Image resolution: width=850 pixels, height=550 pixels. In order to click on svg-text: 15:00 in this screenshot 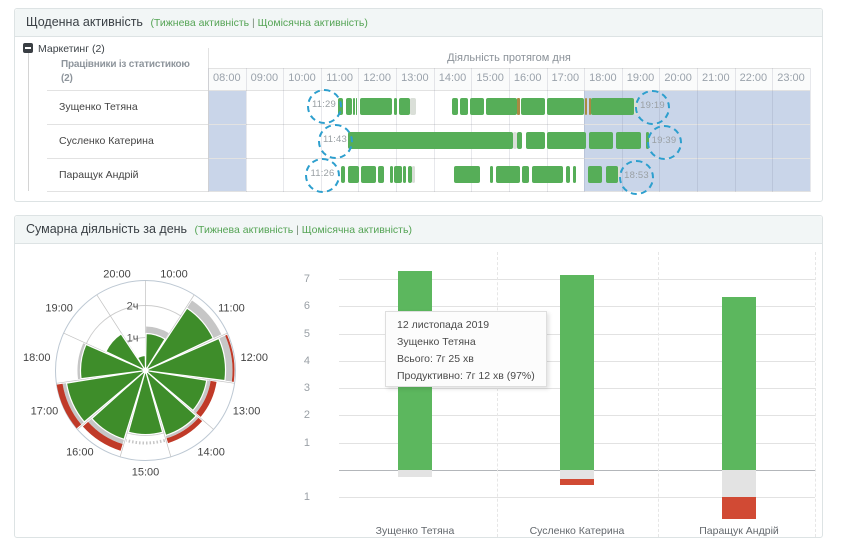, I will do `click(145, 472)`.